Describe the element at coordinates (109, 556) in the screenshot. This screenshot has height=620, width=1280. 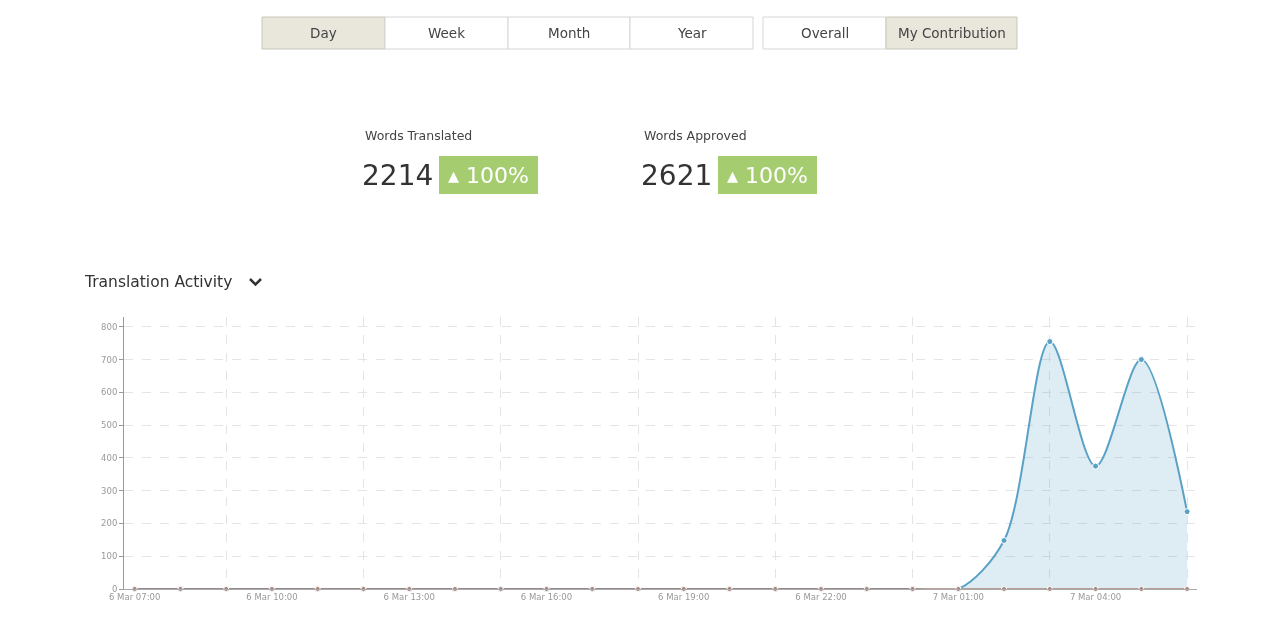
I see `y-tick-label: 100` at that location.